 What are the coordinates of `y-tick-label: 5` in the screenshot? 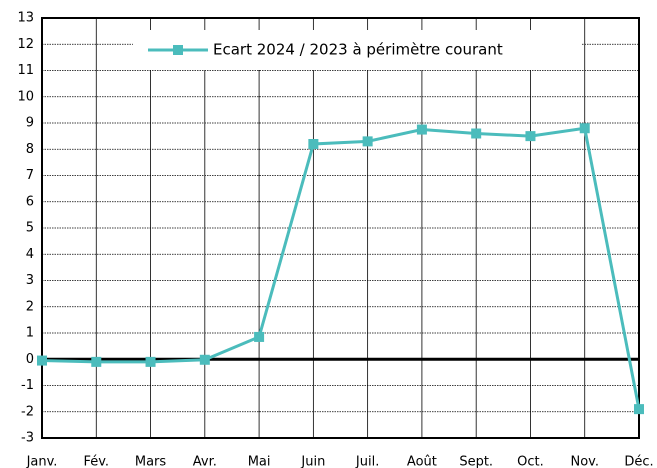 It's located at (30, 228).